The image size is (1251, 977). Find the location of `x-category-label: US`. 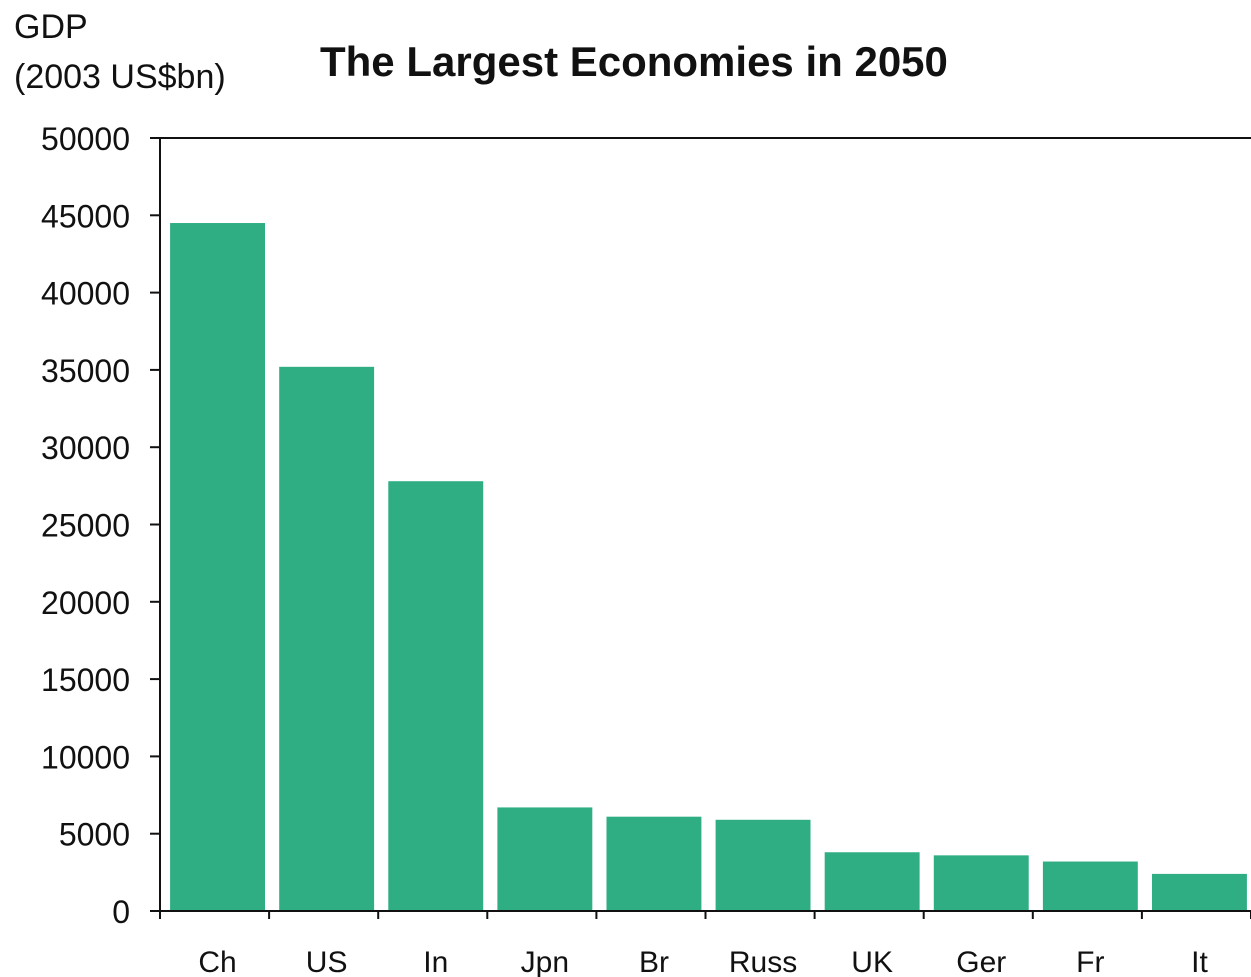

x-category-label: US is located at coordinates (327, 961).